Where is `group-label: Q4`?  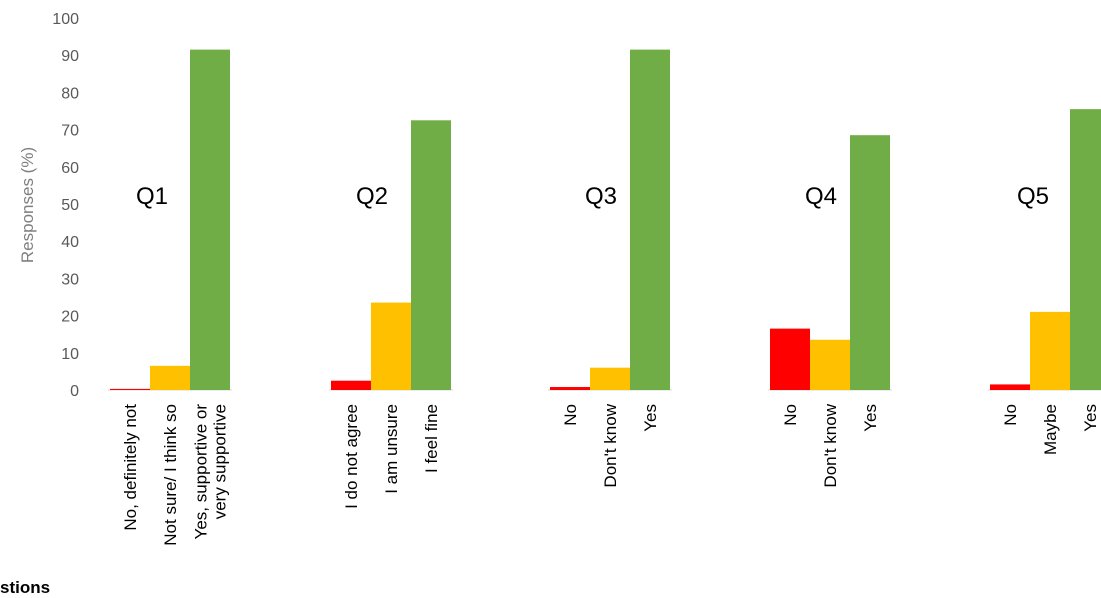 group-label: Q4 is located at coordinates (821, 196).